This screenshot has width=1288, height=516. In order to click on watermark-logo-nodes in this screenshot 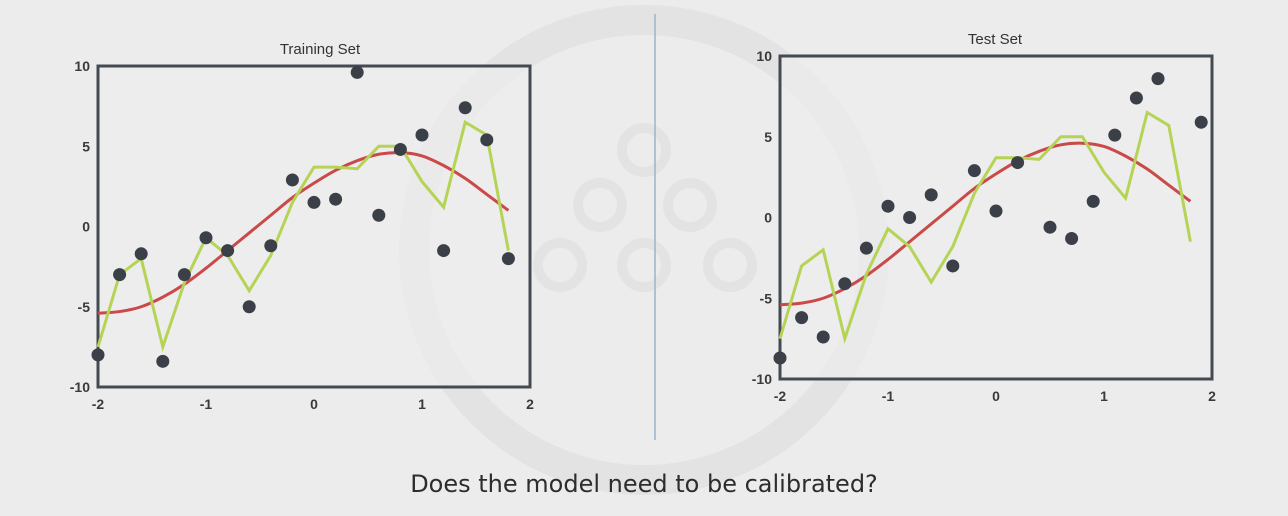, I will do `click(645, 207)`.